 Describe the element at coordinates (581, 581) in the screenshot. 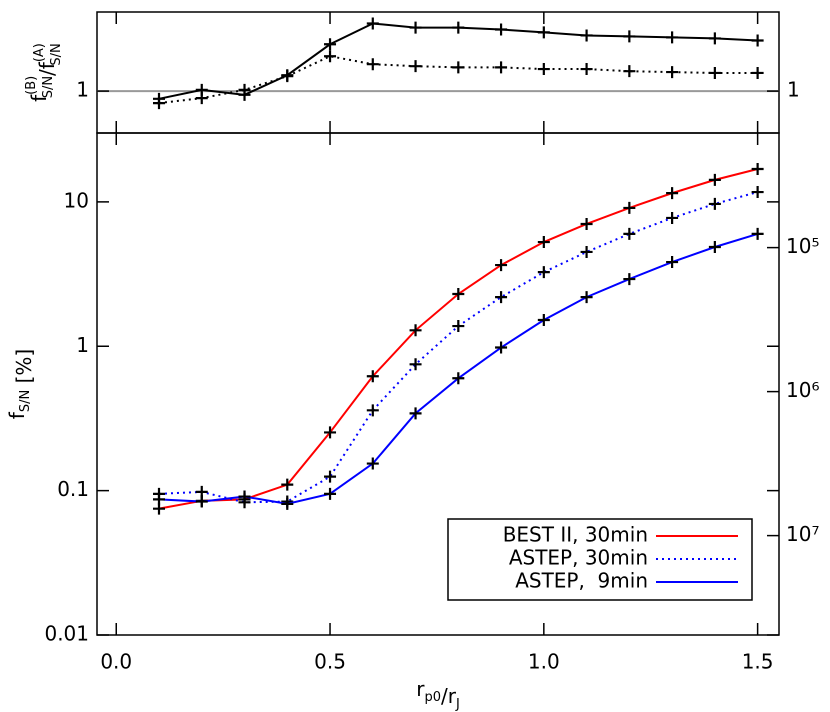

I see `legend-label: ASTEP, 9min` at that location.